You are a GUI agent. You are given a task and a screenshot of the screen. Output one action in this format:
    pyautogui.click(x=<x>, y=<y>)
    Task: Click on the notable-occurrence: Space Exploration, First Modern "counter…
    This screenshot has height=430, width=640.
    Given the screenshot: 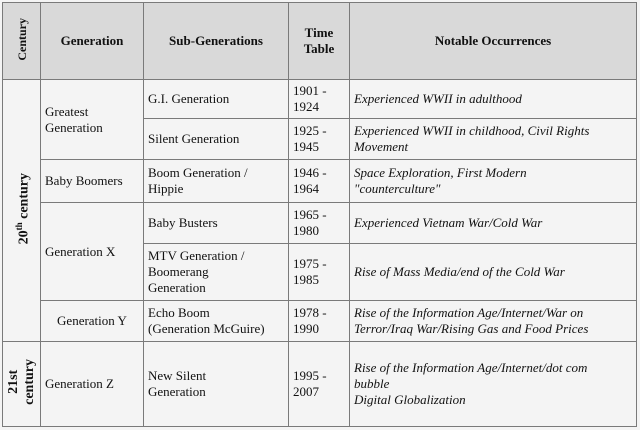 What is the action you would take?
    pyautogui.click(x=493, y=181)
    